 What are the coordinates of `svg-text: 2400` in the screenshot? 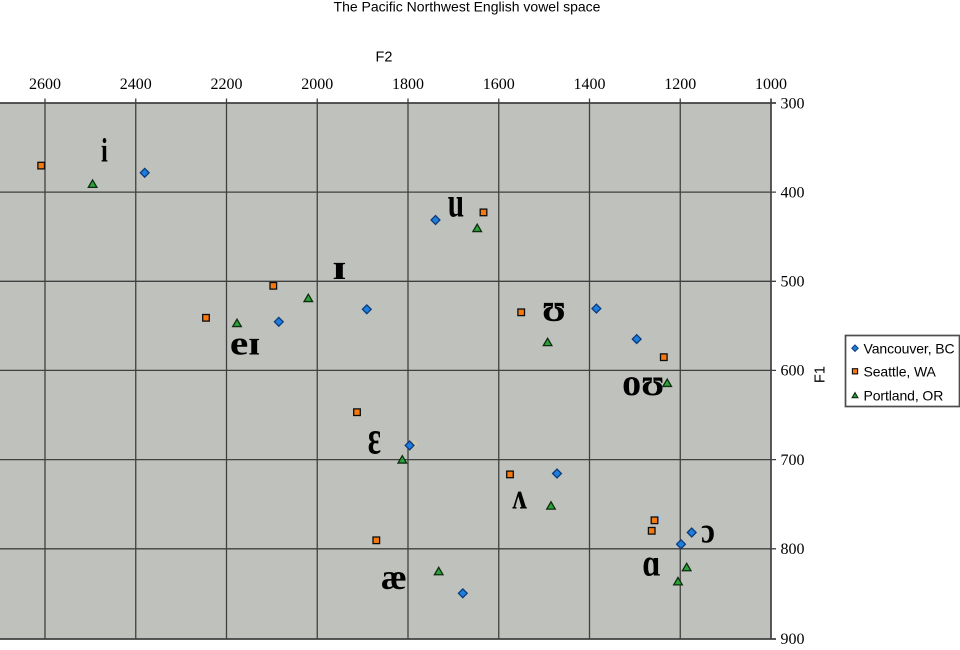 It's located at (136, 84).